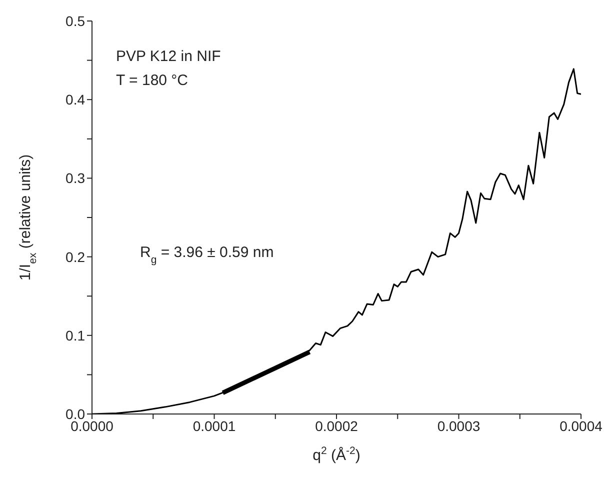  I want to click on annotation: PVP K12 in NIF, so click(168, 56).